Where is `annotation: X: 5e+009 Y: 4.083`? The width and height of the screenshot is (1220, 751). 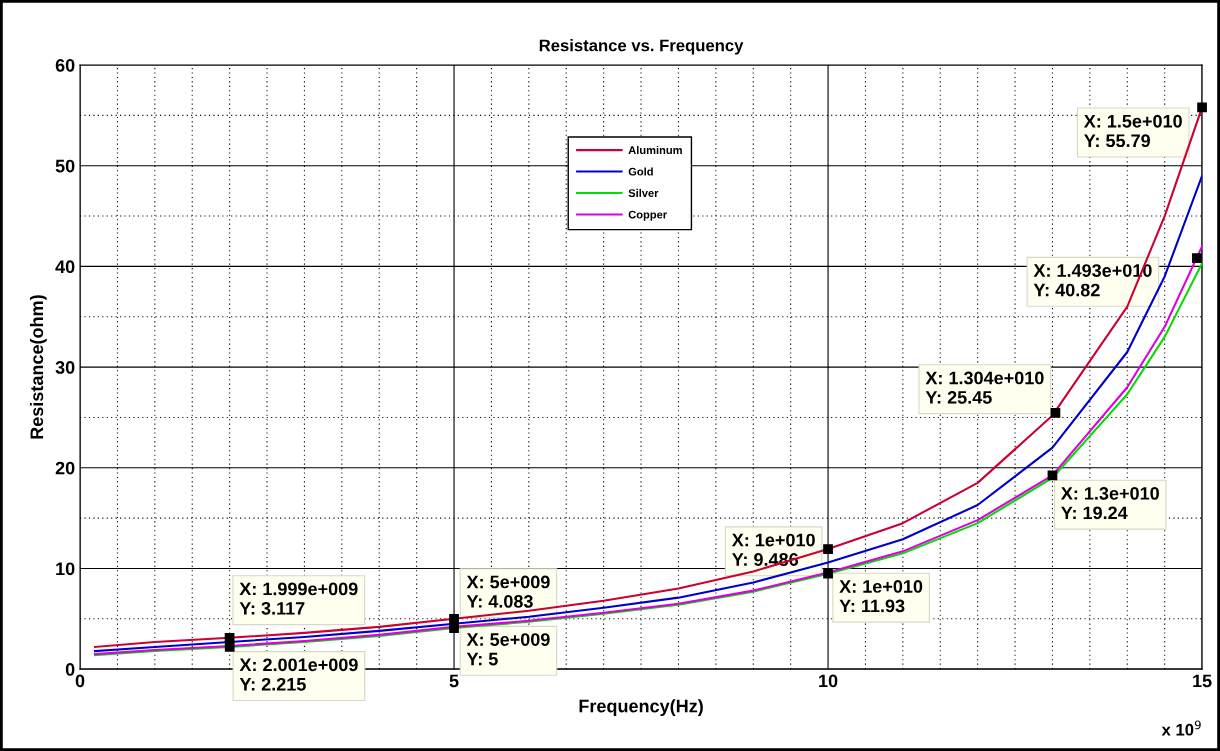
annotation: X: 5e+009 Y: 4.083 is located at coordinates (508, 591).